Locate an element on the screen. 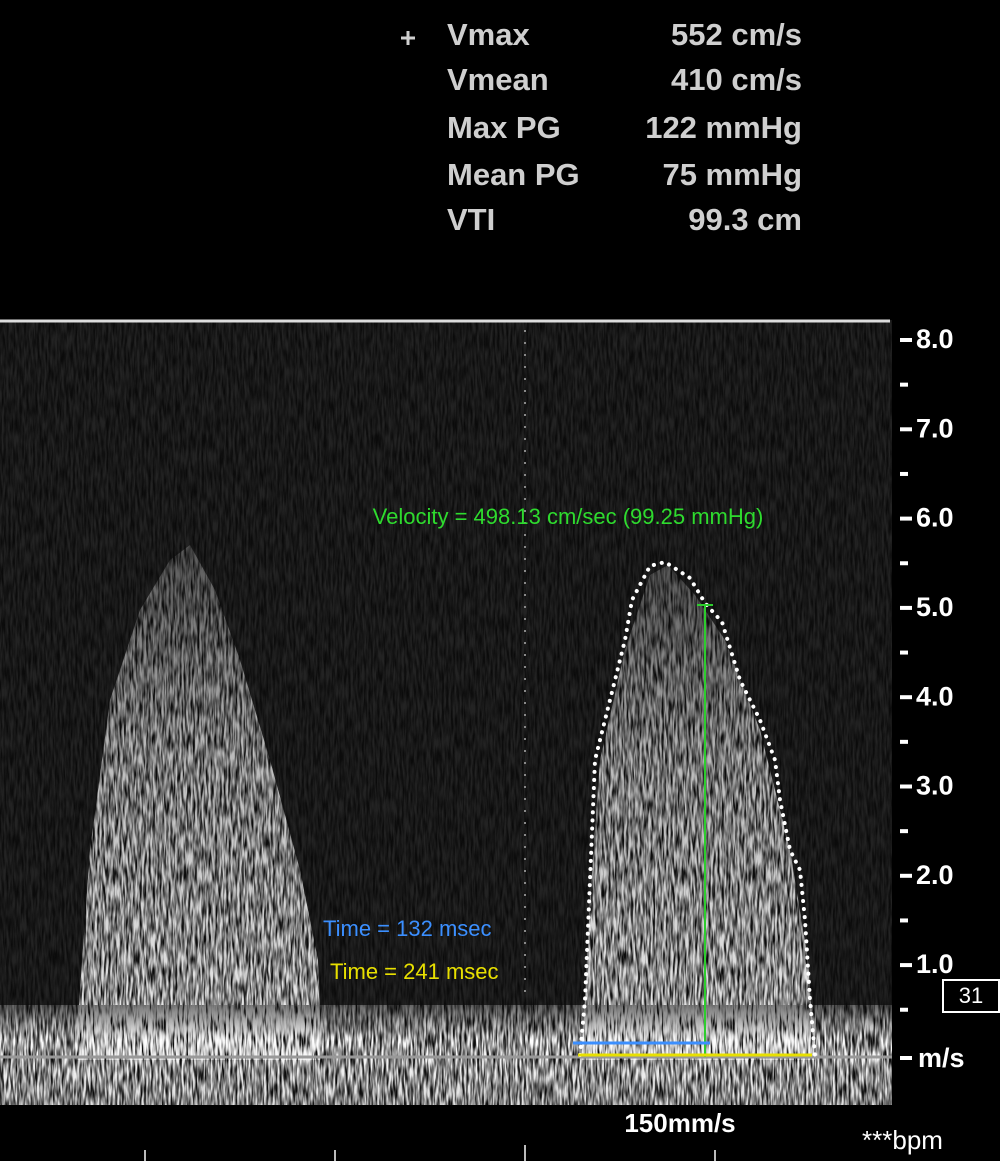 The width and height of the screenshot is (1000, 1161). measurement-label: Vmean is located at coordinates (498, 79).